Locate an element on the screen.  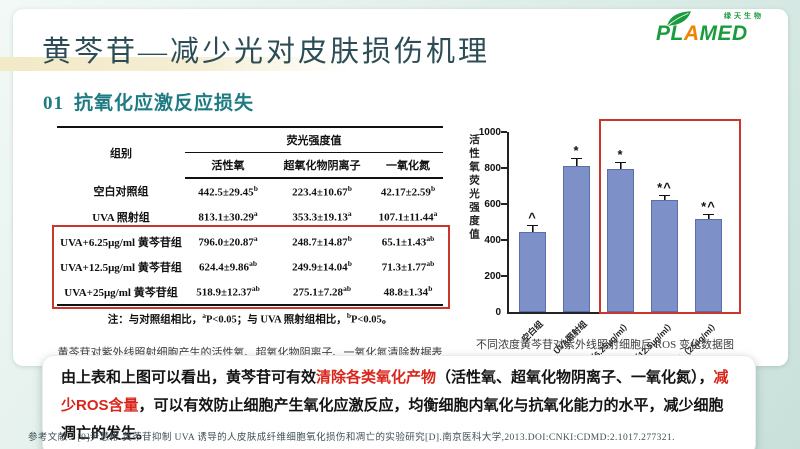
table-cell-value: 249.9±14.04b is located at coordinates (322, 266).